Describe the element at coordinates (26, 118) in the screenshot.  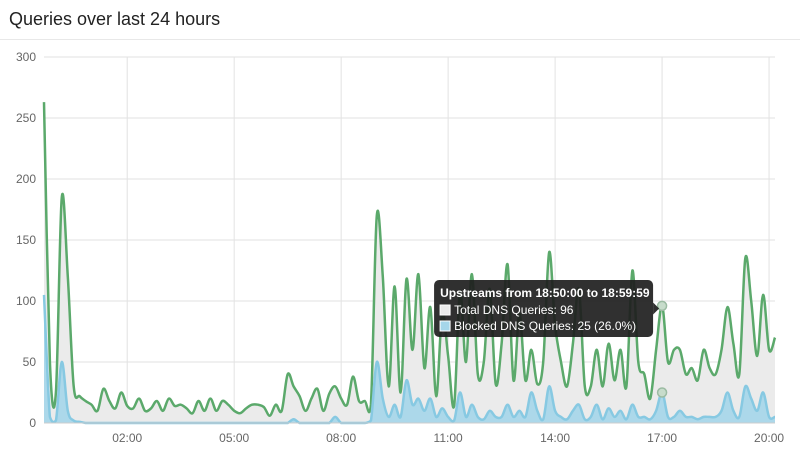
I see `y-tick-label: 250` at that location.